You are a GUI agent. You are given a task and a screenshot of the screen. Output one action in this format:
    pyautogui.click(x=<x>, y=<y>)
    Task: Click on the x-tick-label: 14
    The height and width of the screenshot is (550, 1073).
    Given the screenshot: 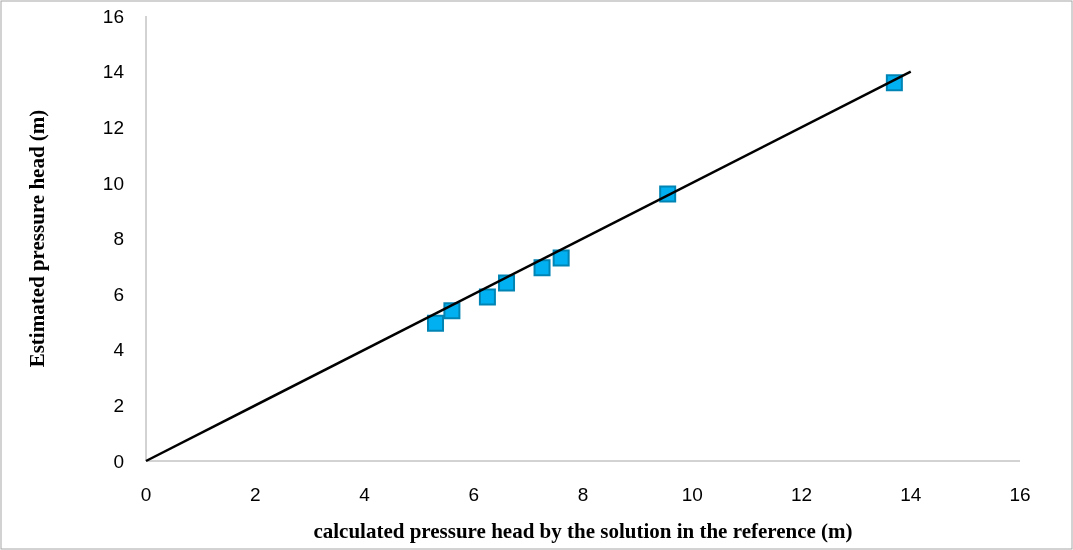 What is the action you would take?
    pyautogui.click(x=911, y=494)
    